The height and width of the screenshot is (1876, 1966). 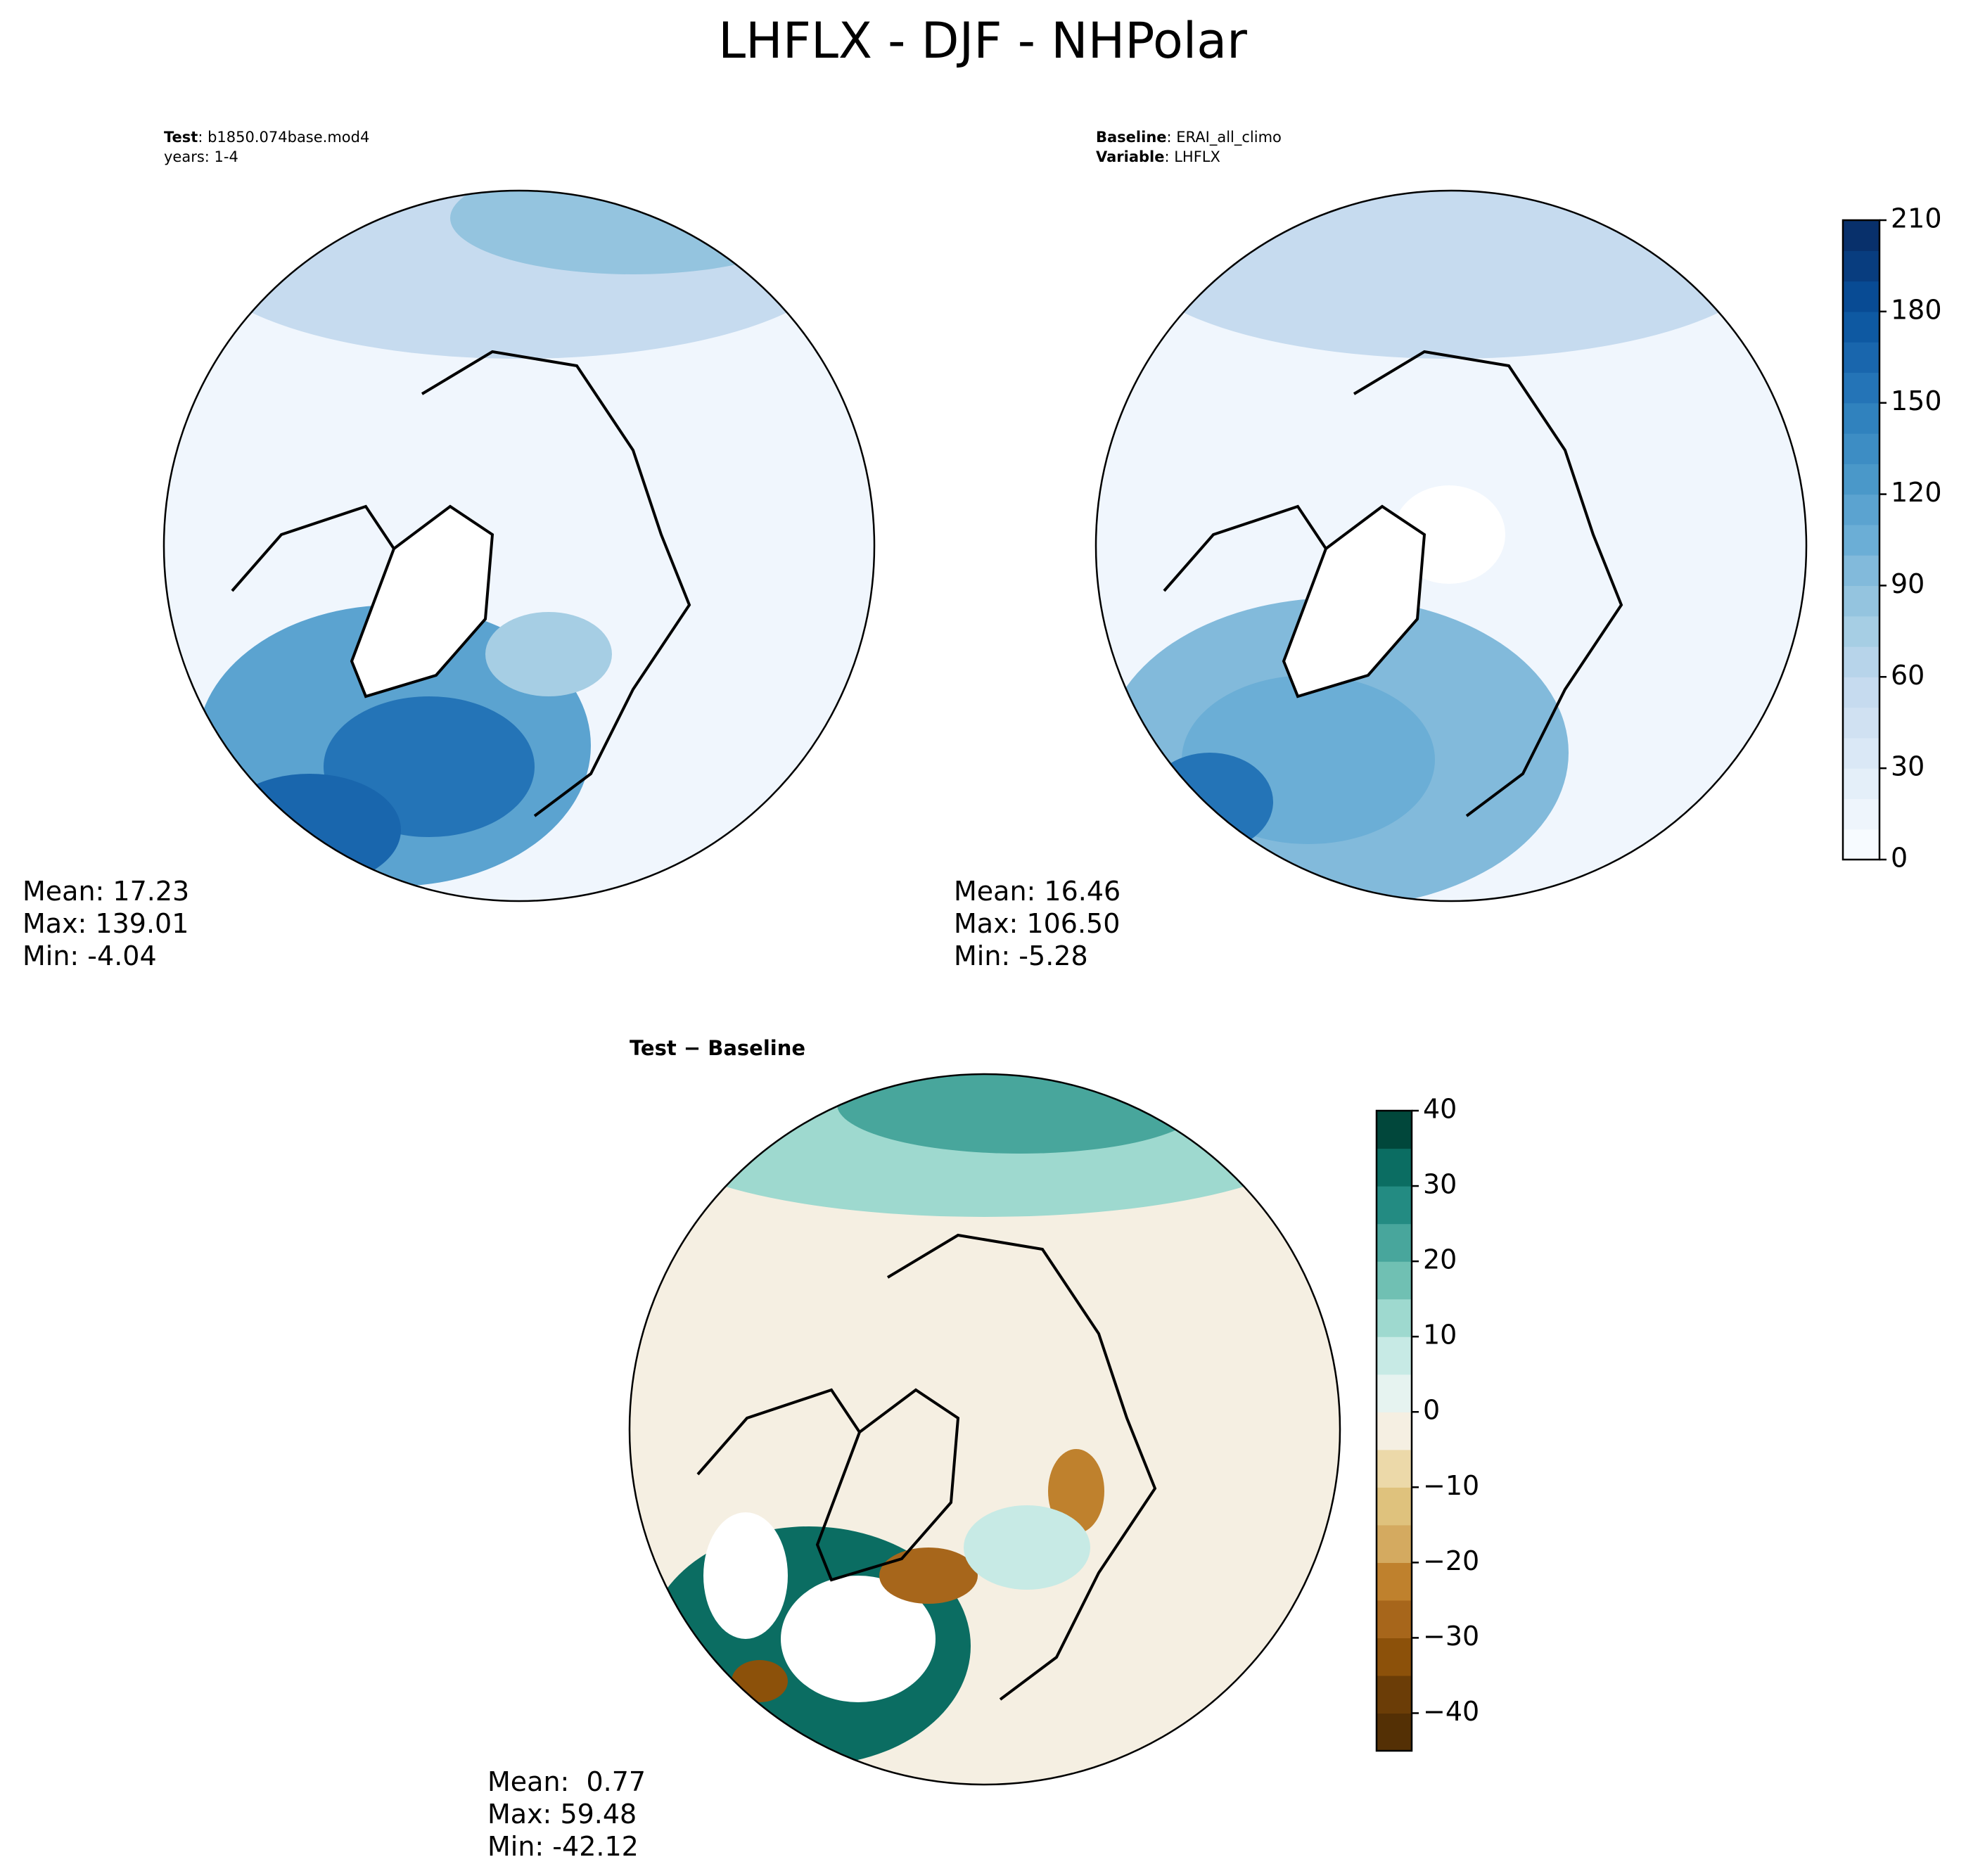 What do you see at coordinates (566, 1781) in the screenshot?
I see `stat-line: Mean: 0.77` at bounding box center [566, 1781].